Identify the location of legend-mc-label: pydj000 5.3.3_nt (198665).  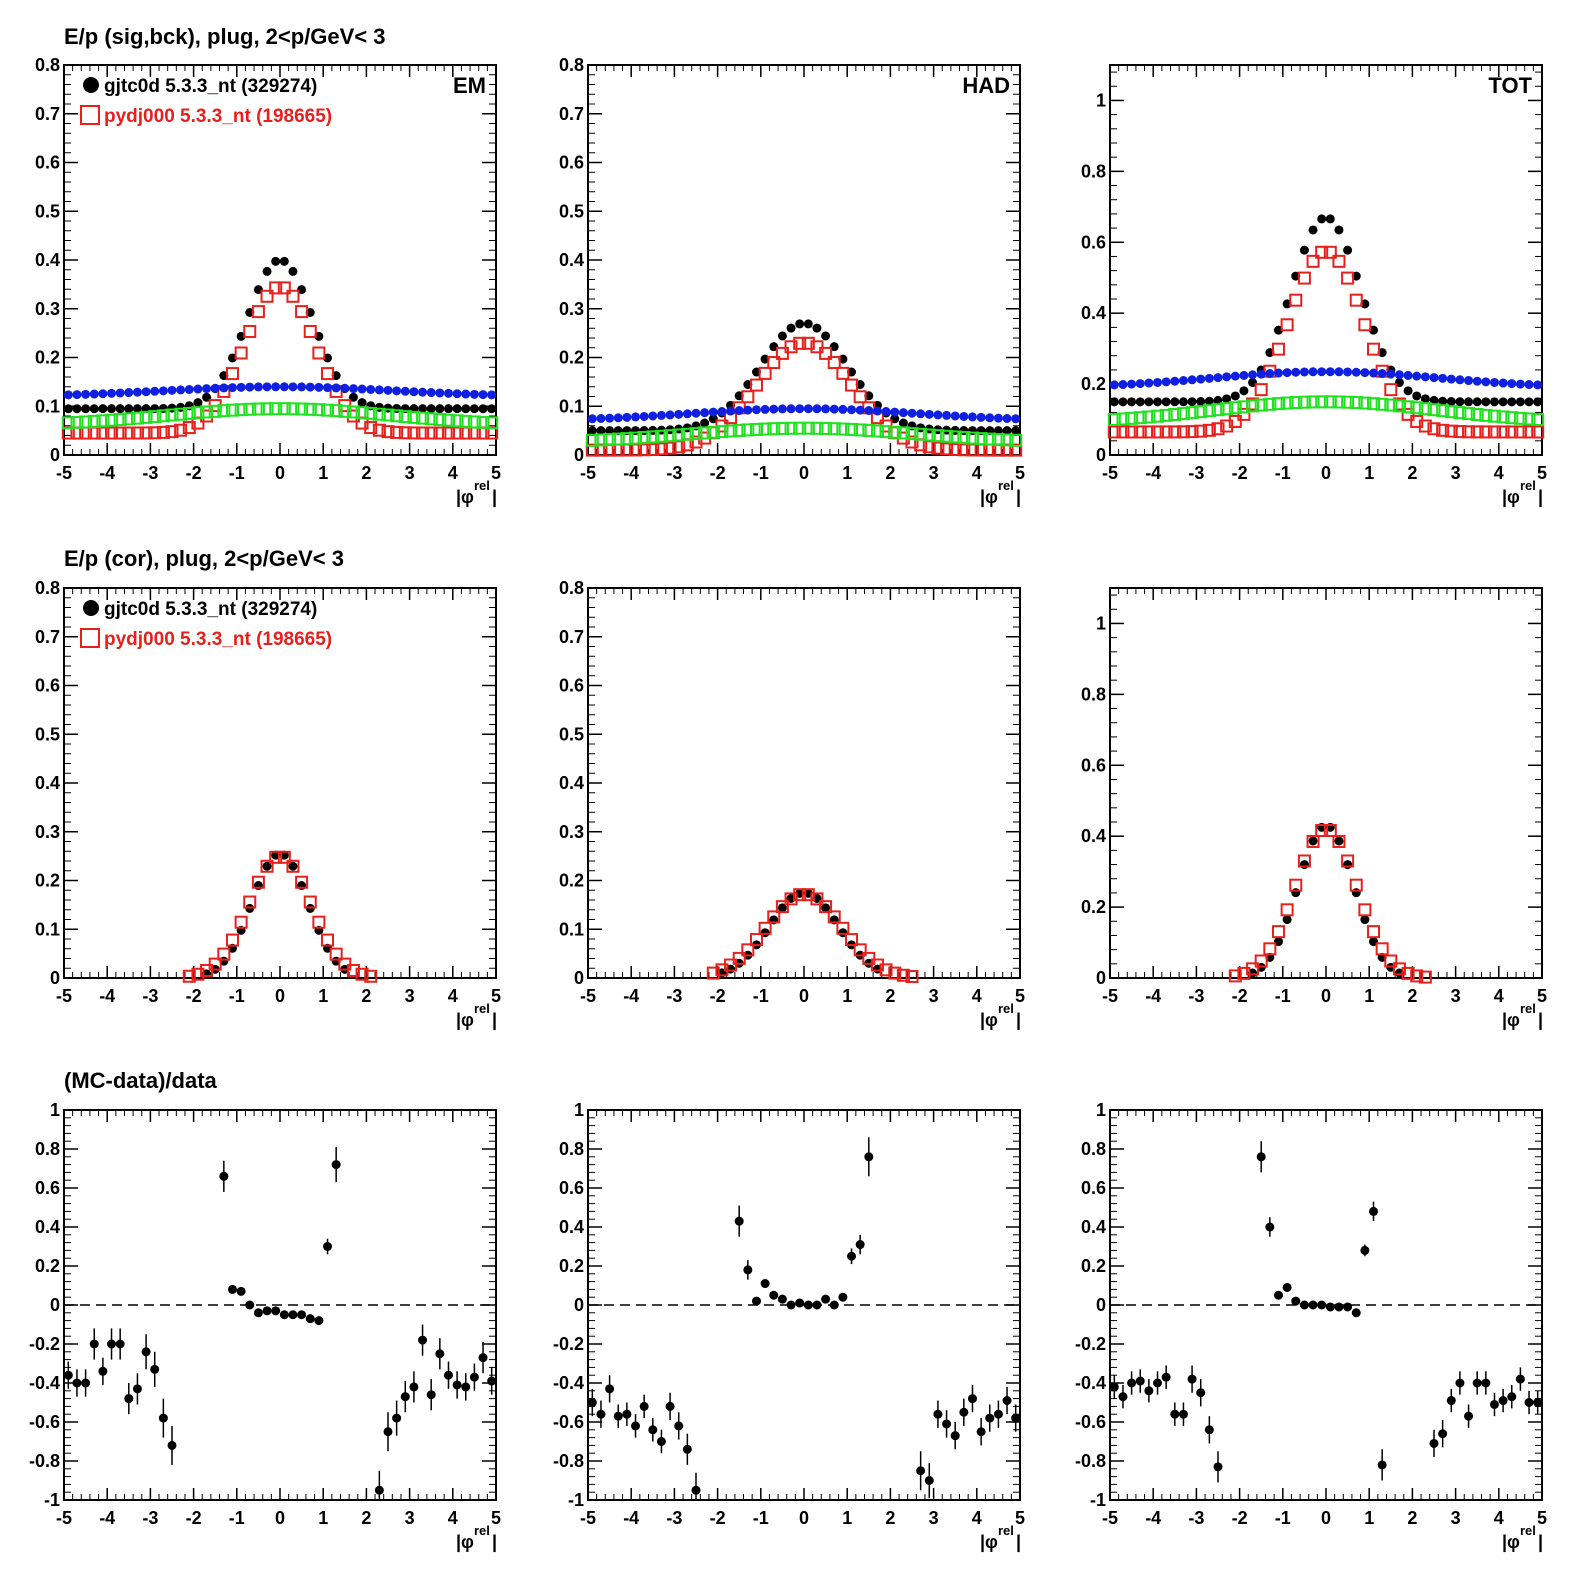
(218, 639).